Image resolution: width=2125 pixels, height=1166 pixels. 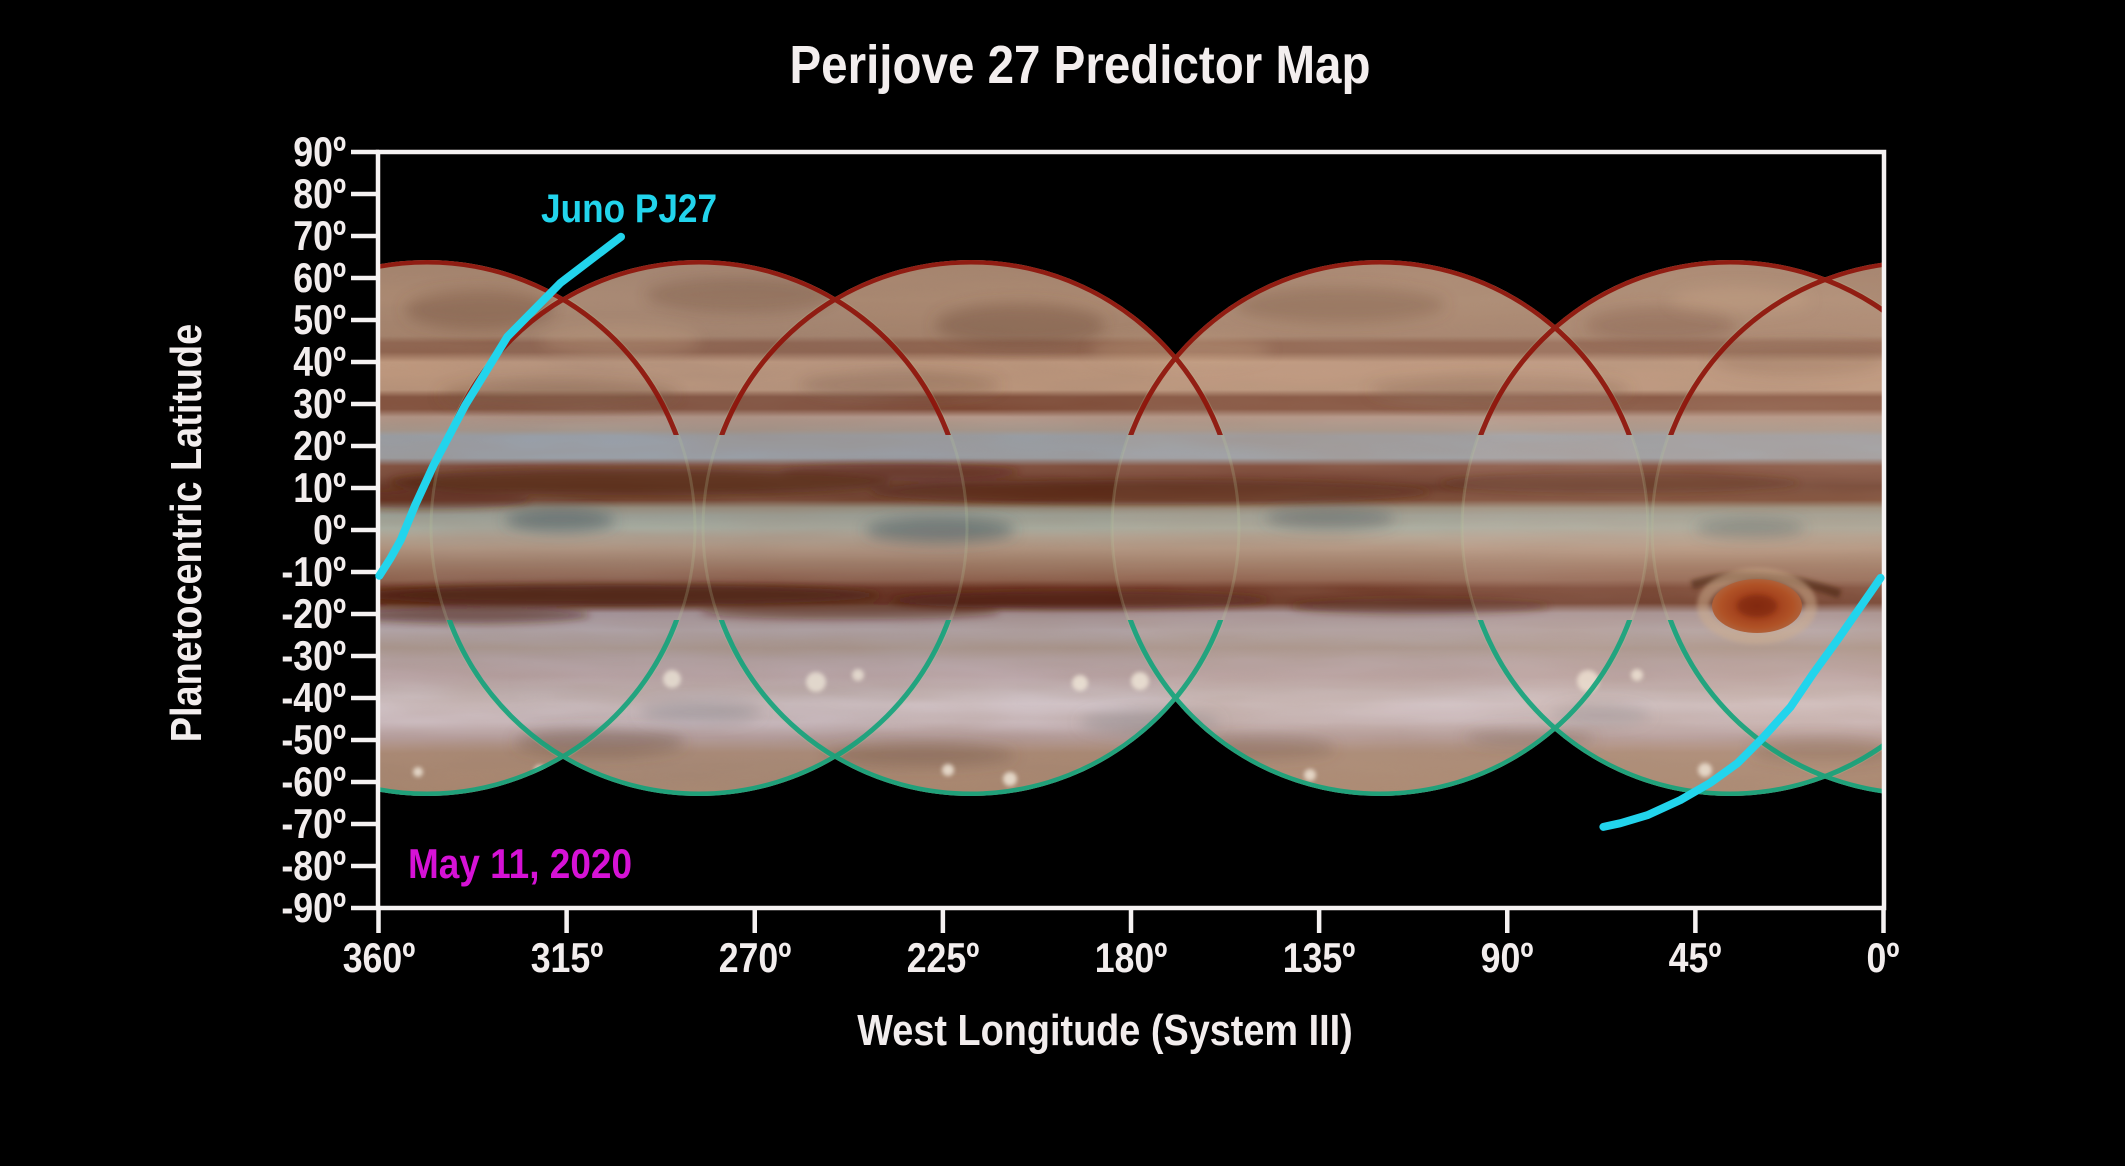 What do you see at coordinates (567, 957) in the screenshot?
I see `x-tick-label: 315º` at bounding box center [567, 957].